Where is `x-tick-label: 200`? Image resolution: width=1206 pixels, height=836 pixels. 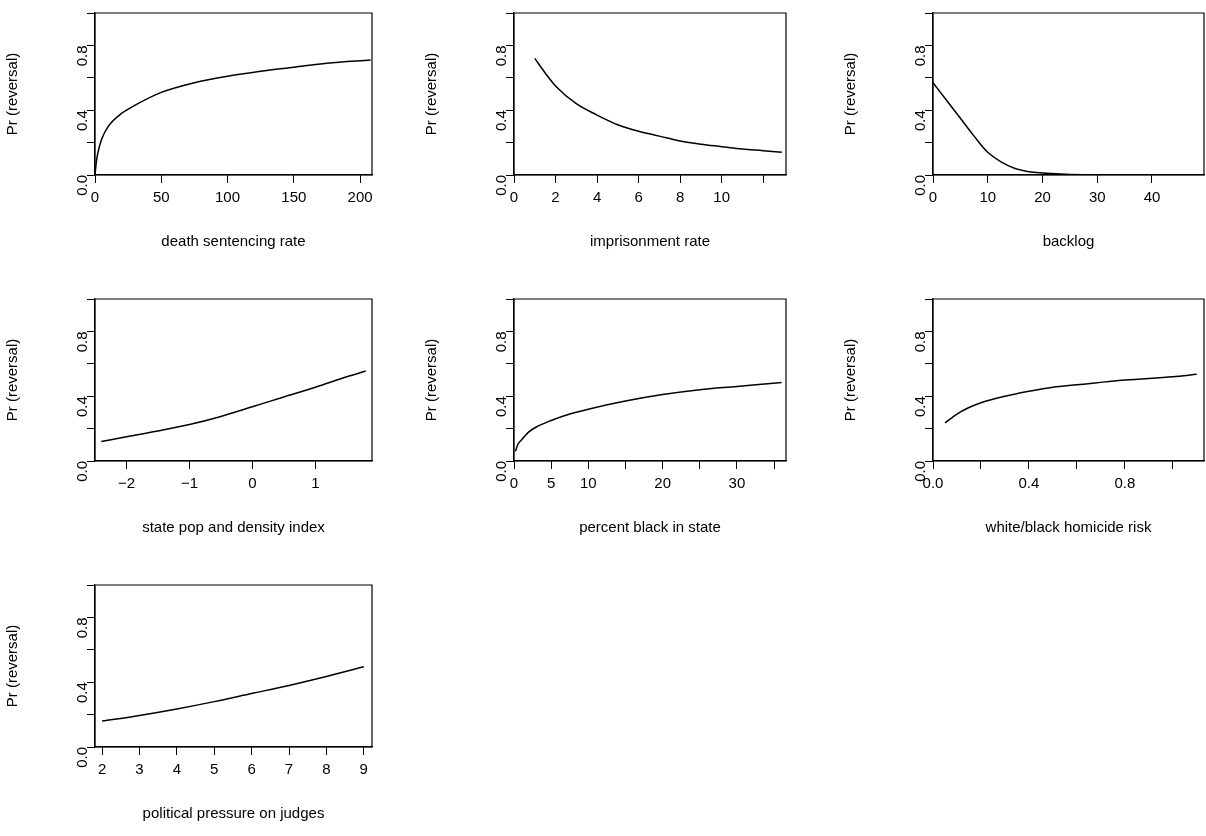
x-tick-label: 200 is located at coordinates (360, 197).